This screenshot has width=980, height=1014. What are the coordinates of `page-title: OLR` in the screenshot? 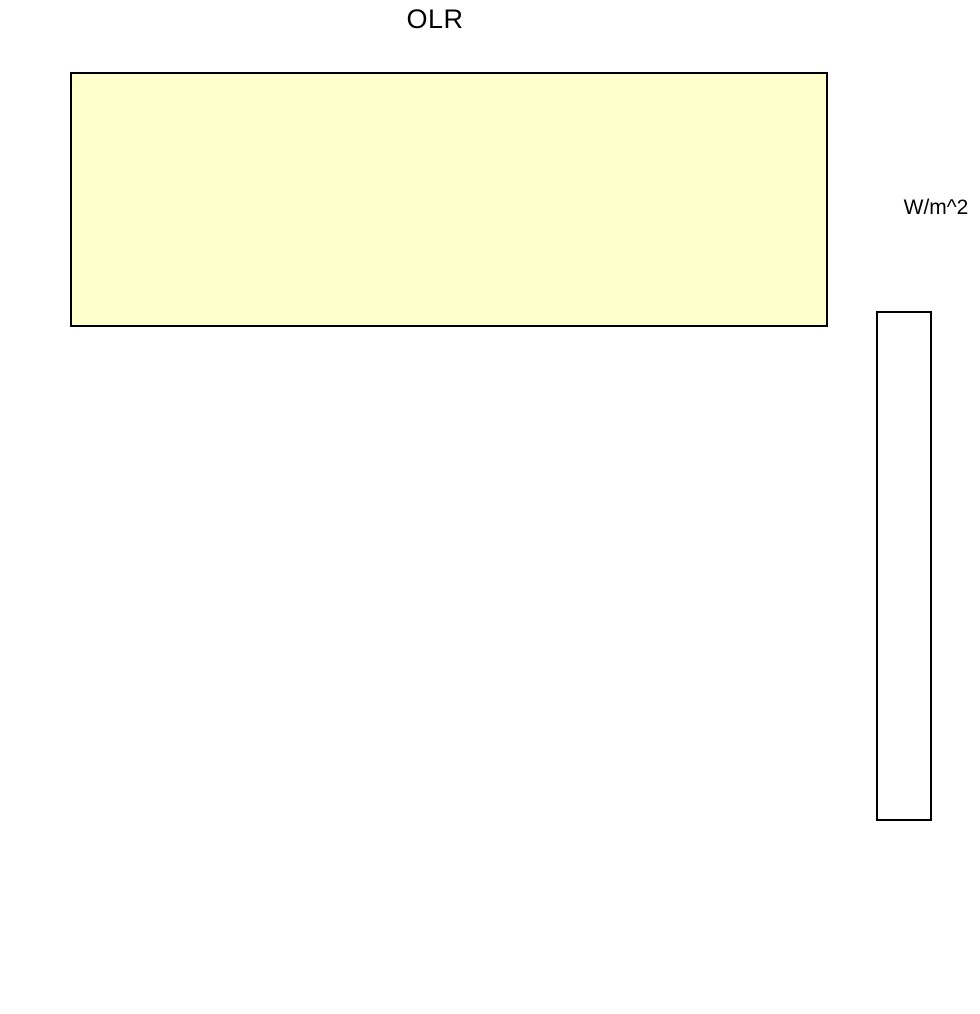 It's located at (435, 19).